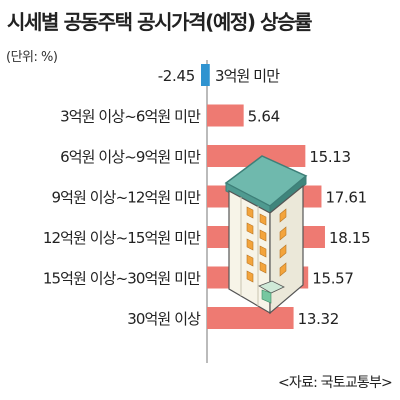 The width and height of the screenshot is (400, 400). I want to click on source-note: <자료: 국토교통부>, so click(335, 383).